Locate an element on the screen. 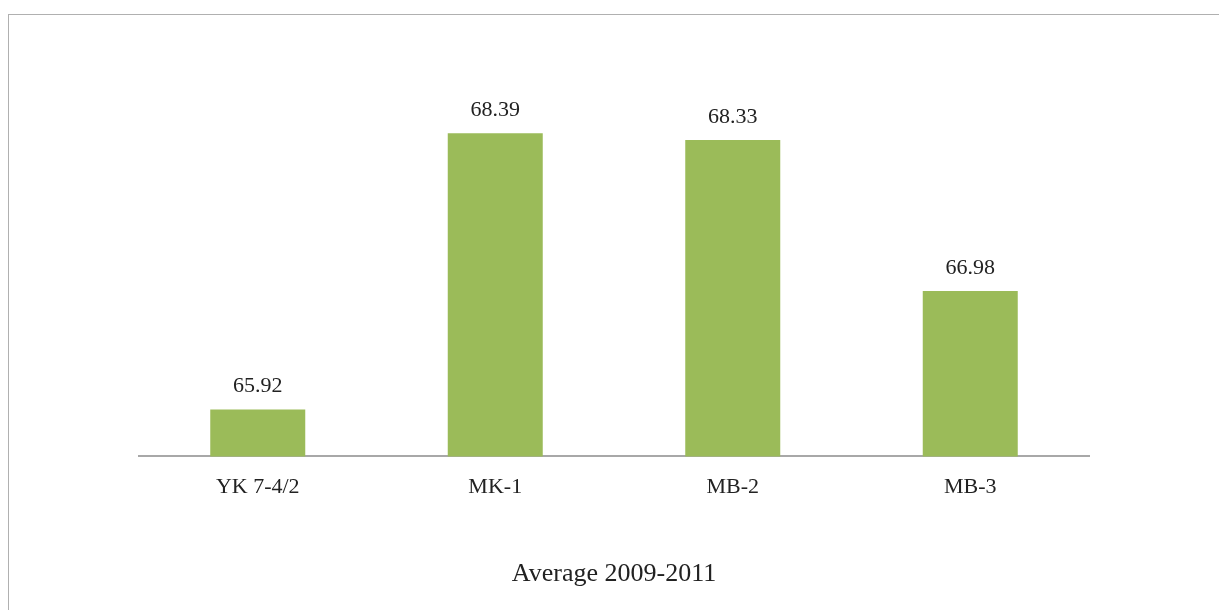 The width and height of the screenshot is (1219, 610). data-label: 68.33 is located at coordinates (733, 115).